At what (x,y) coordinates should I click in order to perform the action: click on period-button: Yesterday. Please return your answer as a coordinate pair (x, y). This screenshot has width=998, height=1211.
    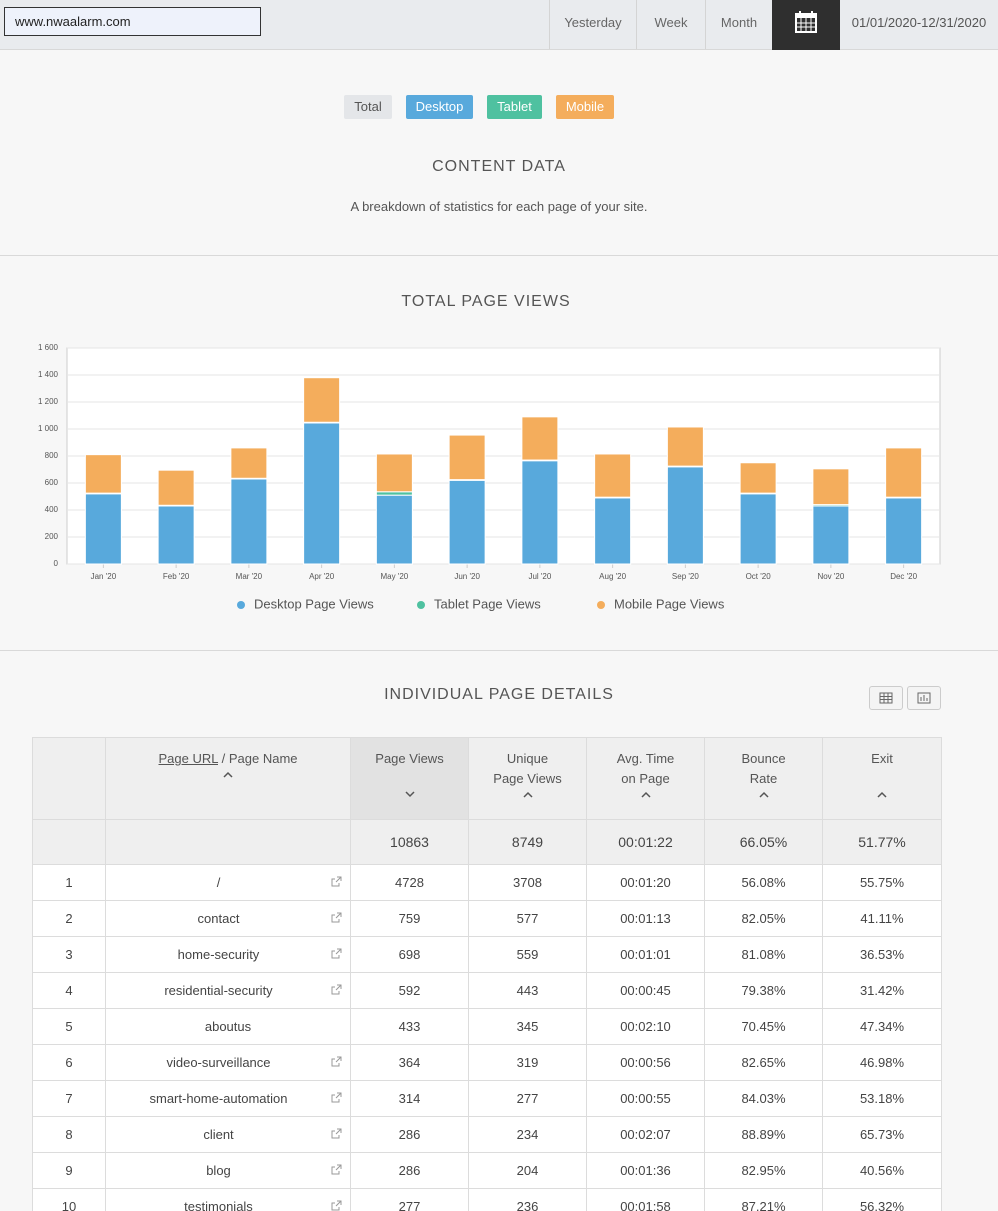
    Looking at the image, I should click on (592, 24).